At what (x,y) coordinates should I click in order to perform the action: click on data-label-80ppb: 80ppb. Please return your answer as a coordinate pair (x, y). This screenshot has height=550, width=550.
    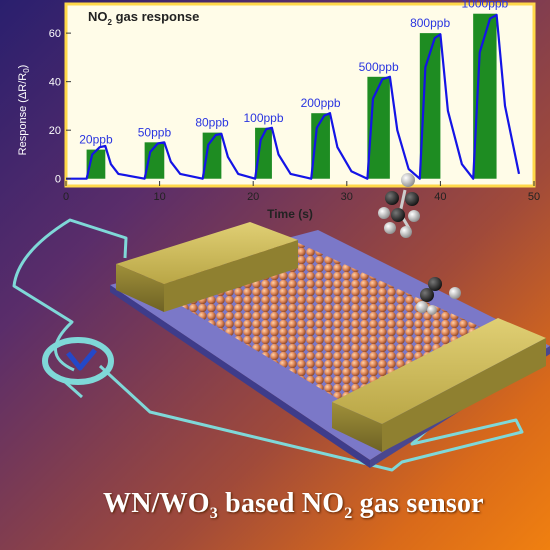
    Looking at the image, I should click on (212, 123).